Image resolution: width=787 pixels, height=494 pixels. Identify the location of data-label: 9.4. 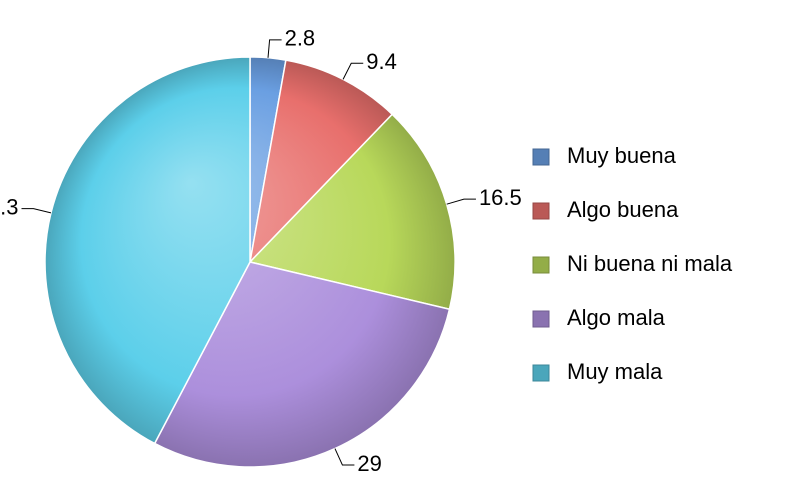
(381, 61).